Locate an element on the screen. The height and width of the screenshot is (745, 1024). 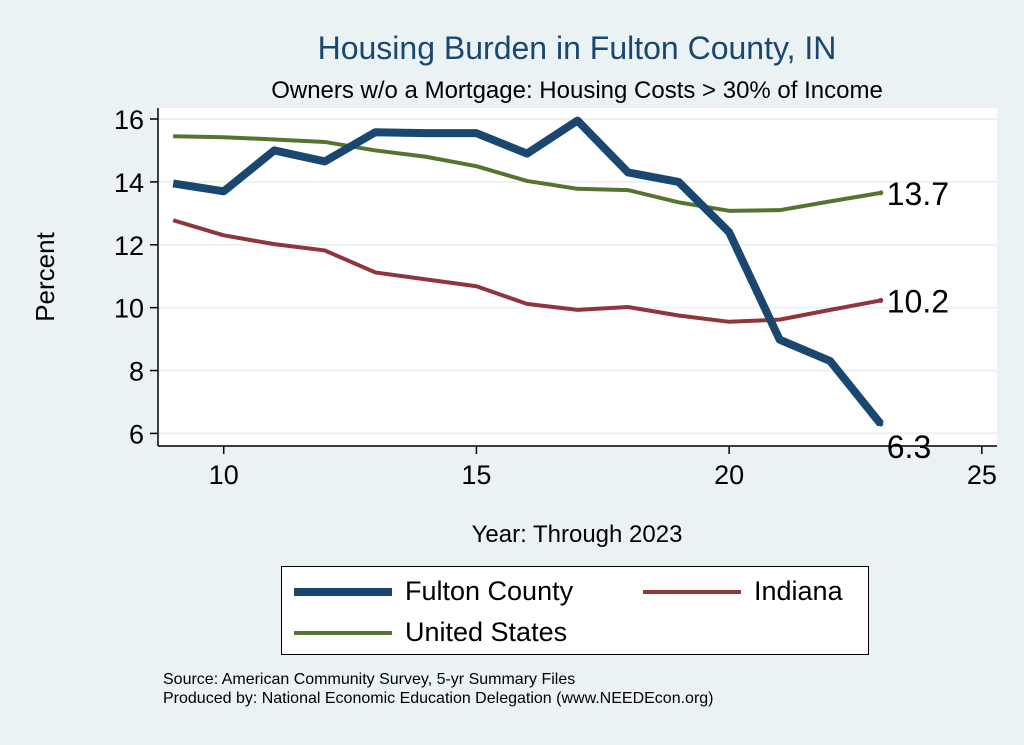
legend-item-indiana: Indiana is located at coordinates (743, 591).